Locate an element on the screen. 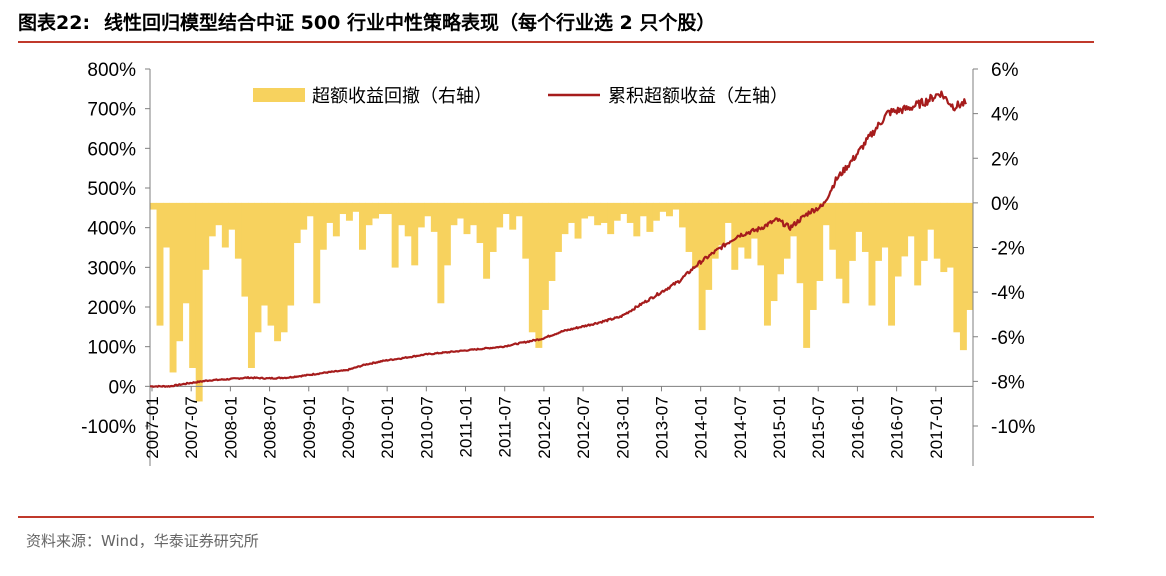  x-tick-label: 2007-07 is located at coordinates (191, 427).